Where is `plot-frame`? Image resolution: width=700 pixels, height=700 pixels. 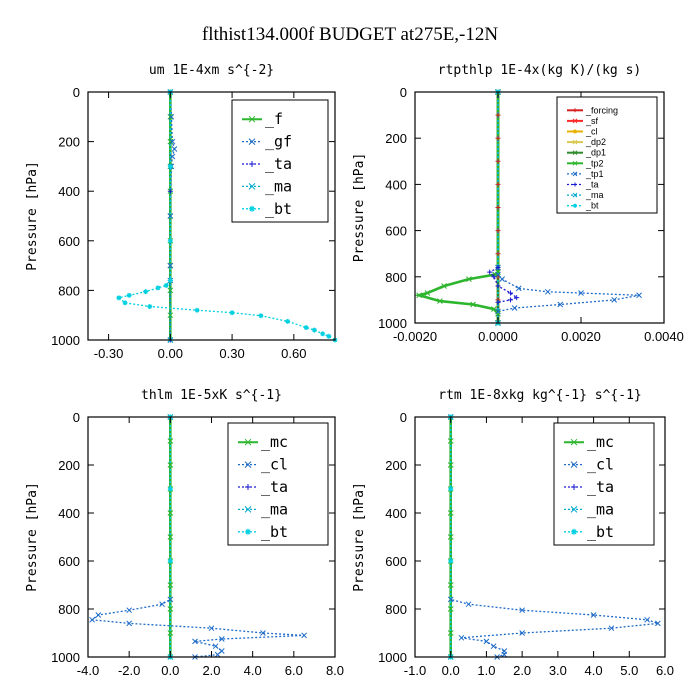
plot-frame is located at coordinates (211, 216).